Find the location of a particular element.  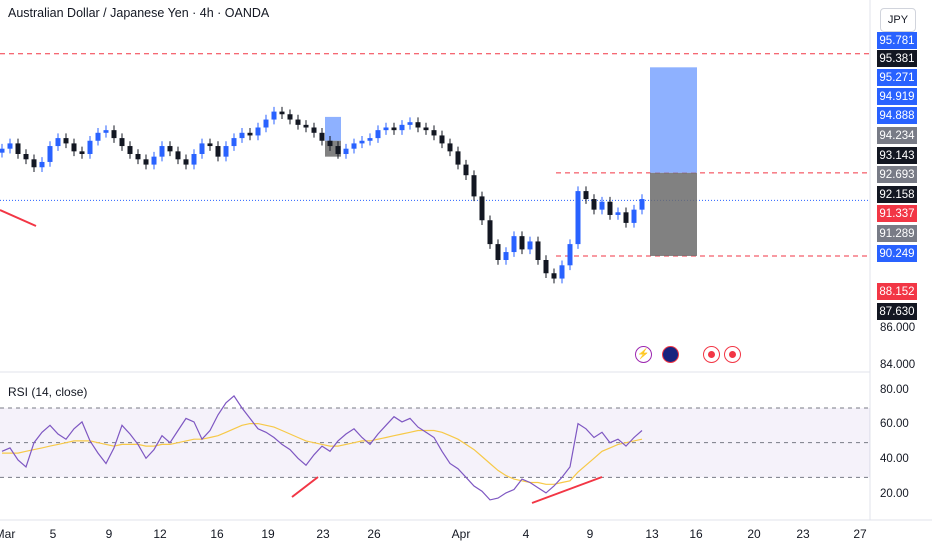

time-axis-label: 9 is located at coordinates (109, 534).